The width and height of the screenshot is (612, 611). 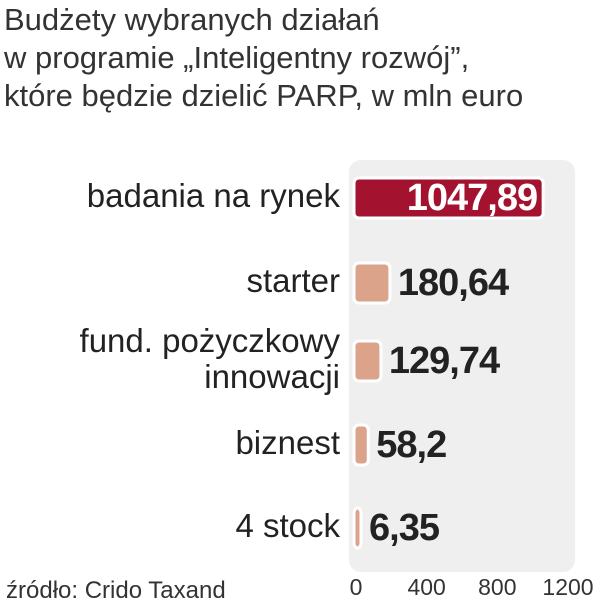 What do you see at coordinates (411, 445) in the screenshot?
I see `value-label: 58,2` at bounding box center [411, 445].